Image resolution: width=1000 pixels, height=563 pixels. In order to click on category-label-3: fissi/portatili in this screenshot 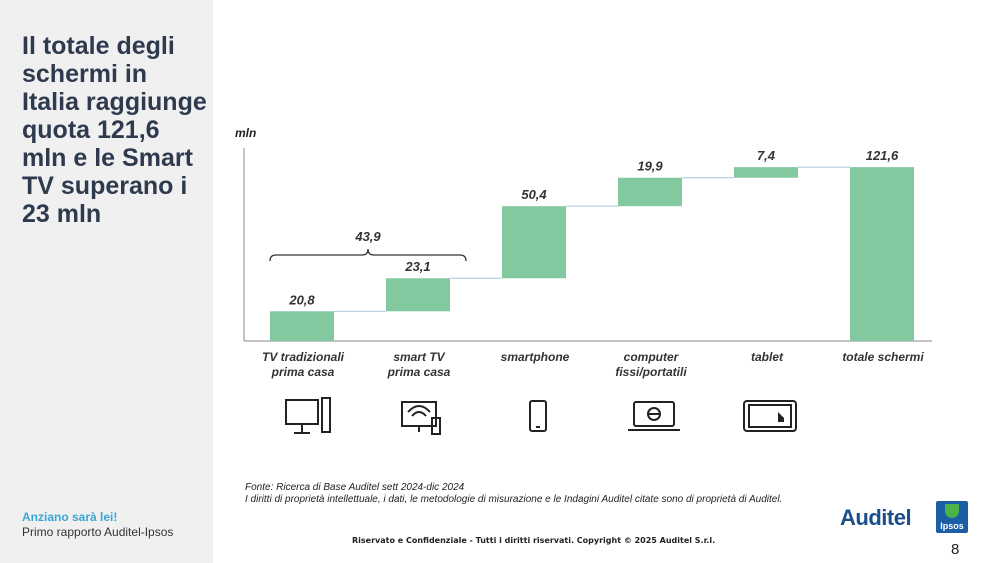, I will do `click(651, 372)`.